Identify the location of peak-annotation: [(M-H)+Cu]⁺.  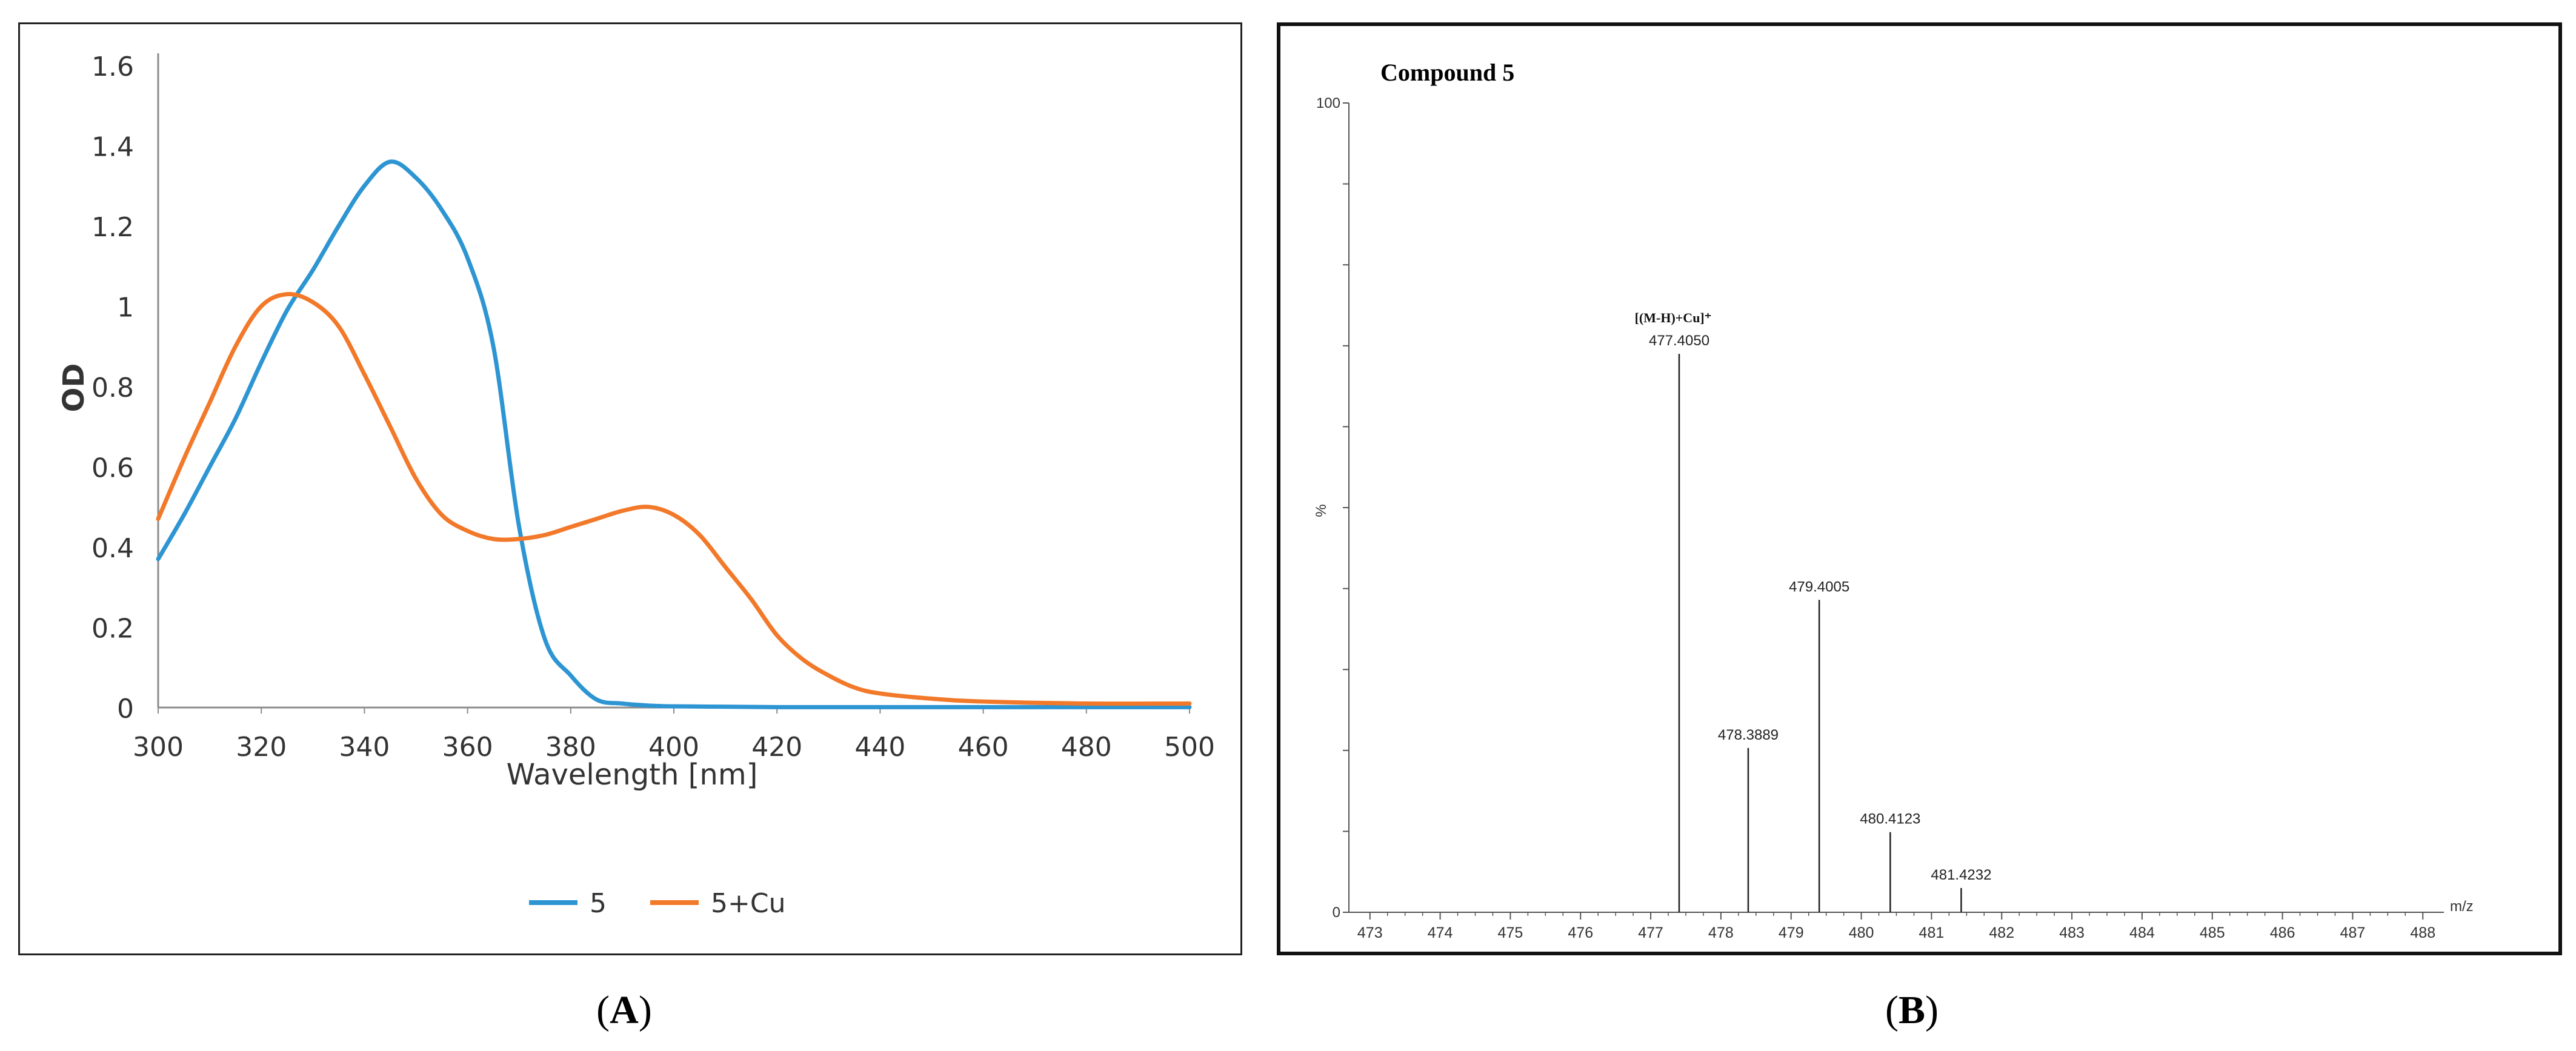
(1673, 317).